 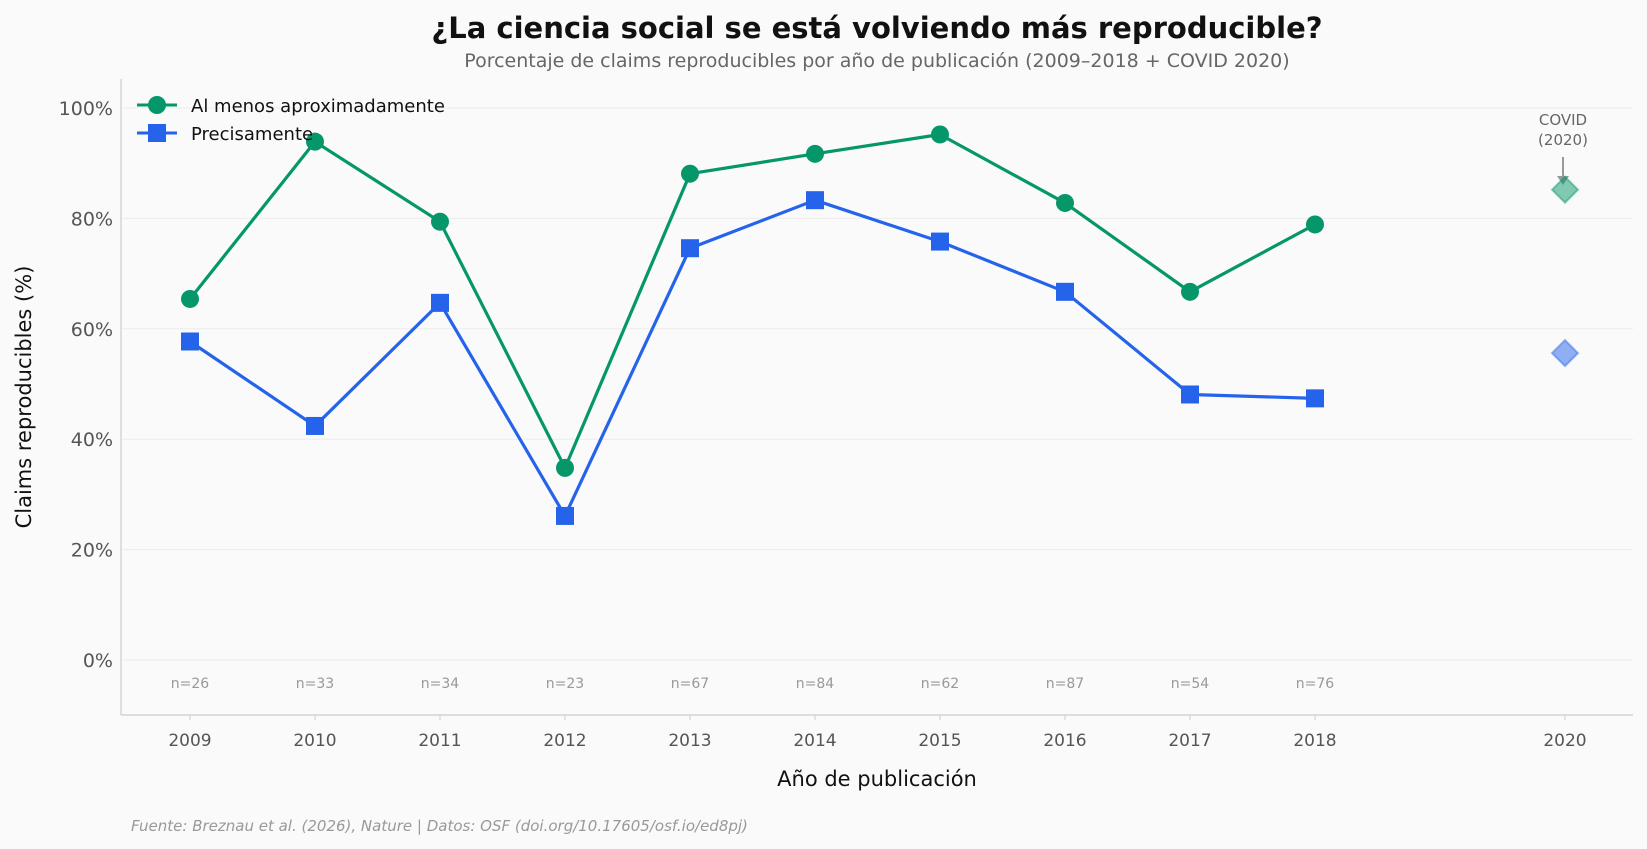 What do you see at coordinates (189, 741) in the screenshot?
I see `x-tick-label: 2009` at bounding box center [189, 741].